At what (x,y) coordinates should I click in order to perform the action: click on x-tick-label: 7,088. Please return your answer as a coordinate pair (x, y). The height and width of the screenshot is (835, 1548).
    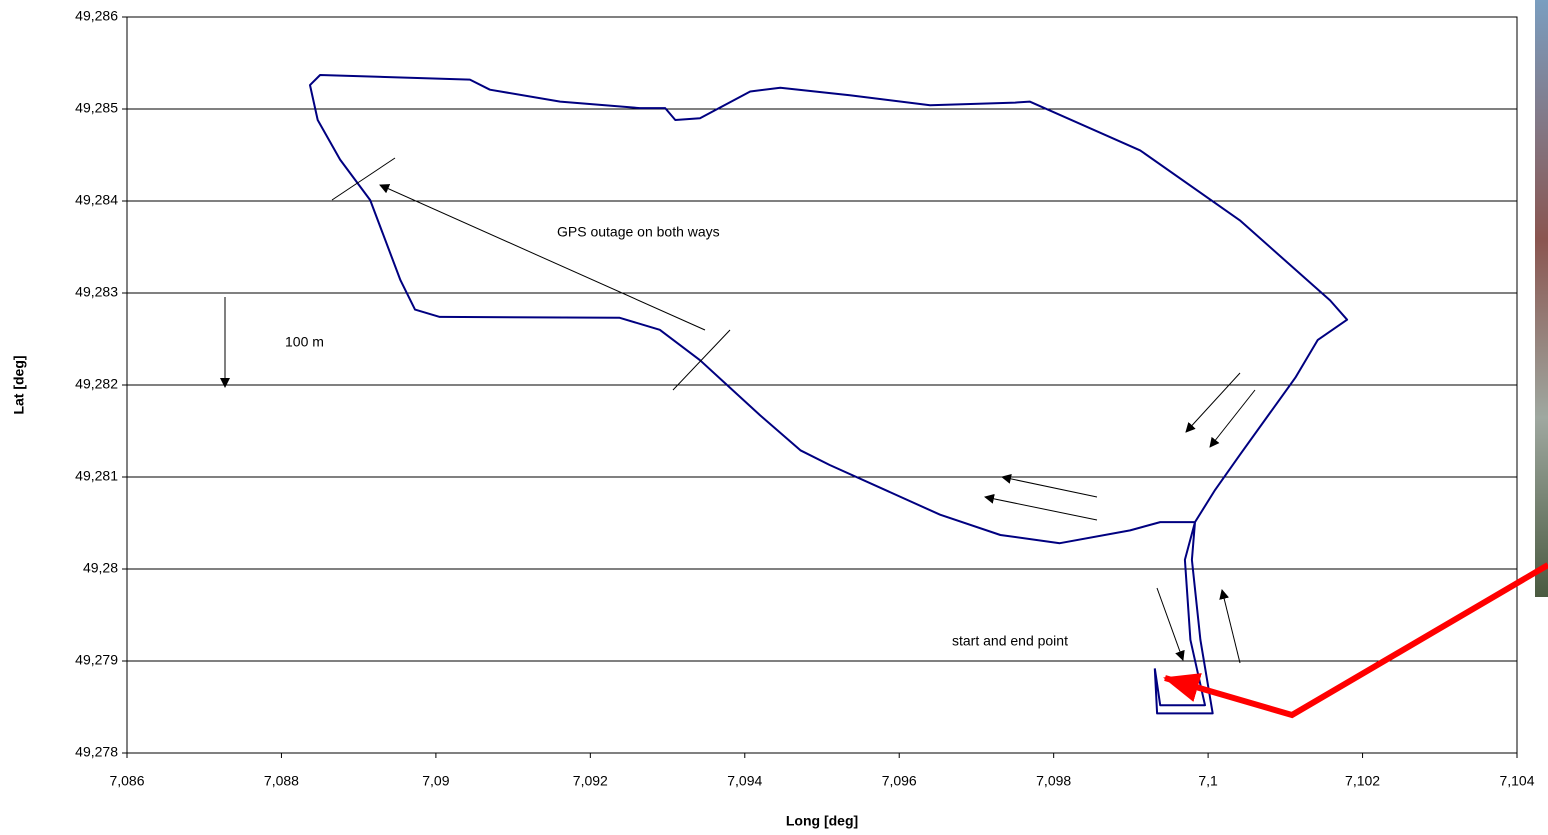
    Looking at the image, I should click on (281, 781).